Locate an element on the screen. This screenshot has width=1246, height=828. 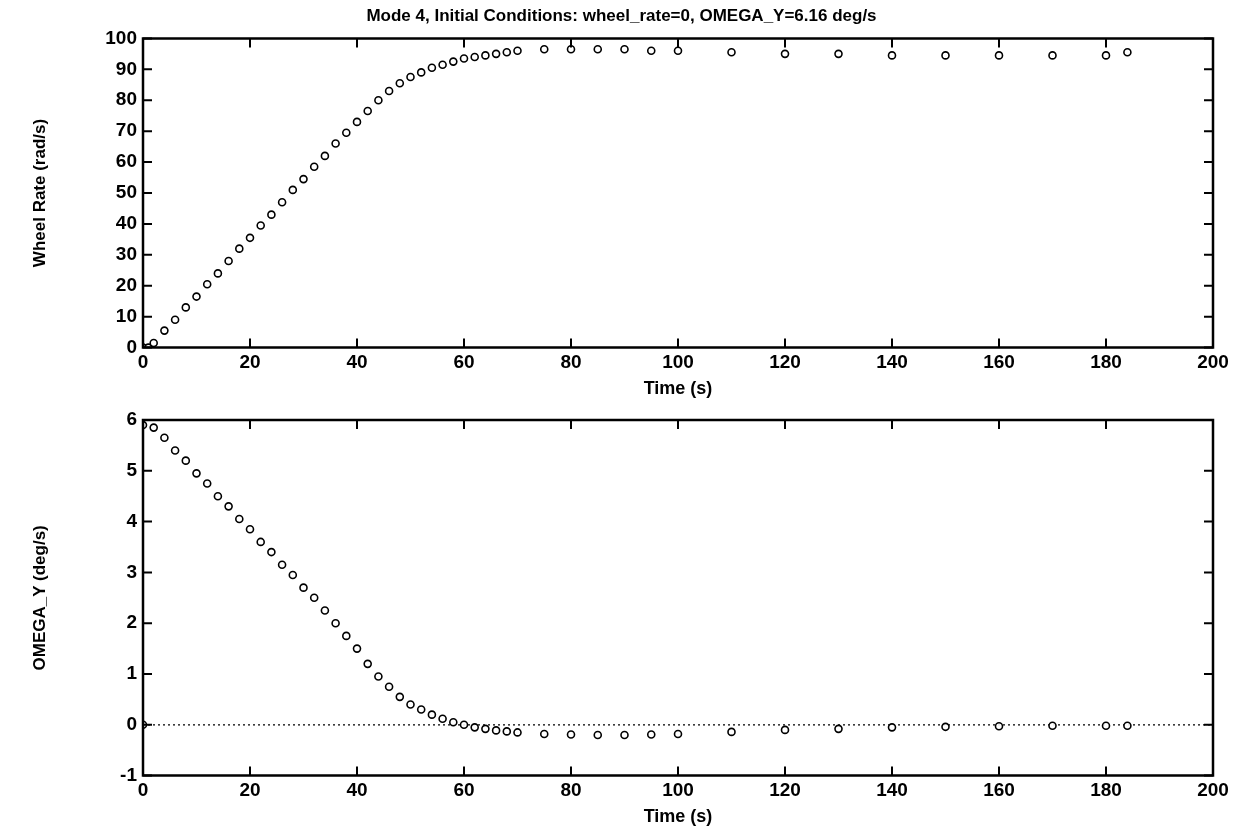
y-tick-label: 80 is located at coordinates (126, 99).